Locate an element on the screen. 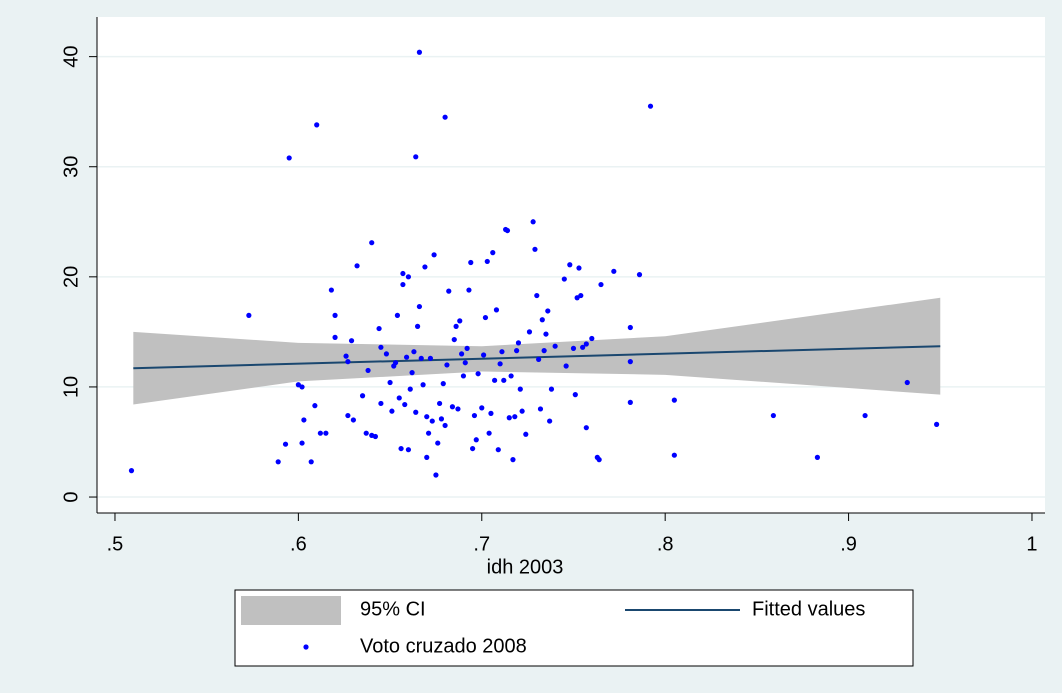  x-tick-label: .8 is located at coordinates (665, 544).